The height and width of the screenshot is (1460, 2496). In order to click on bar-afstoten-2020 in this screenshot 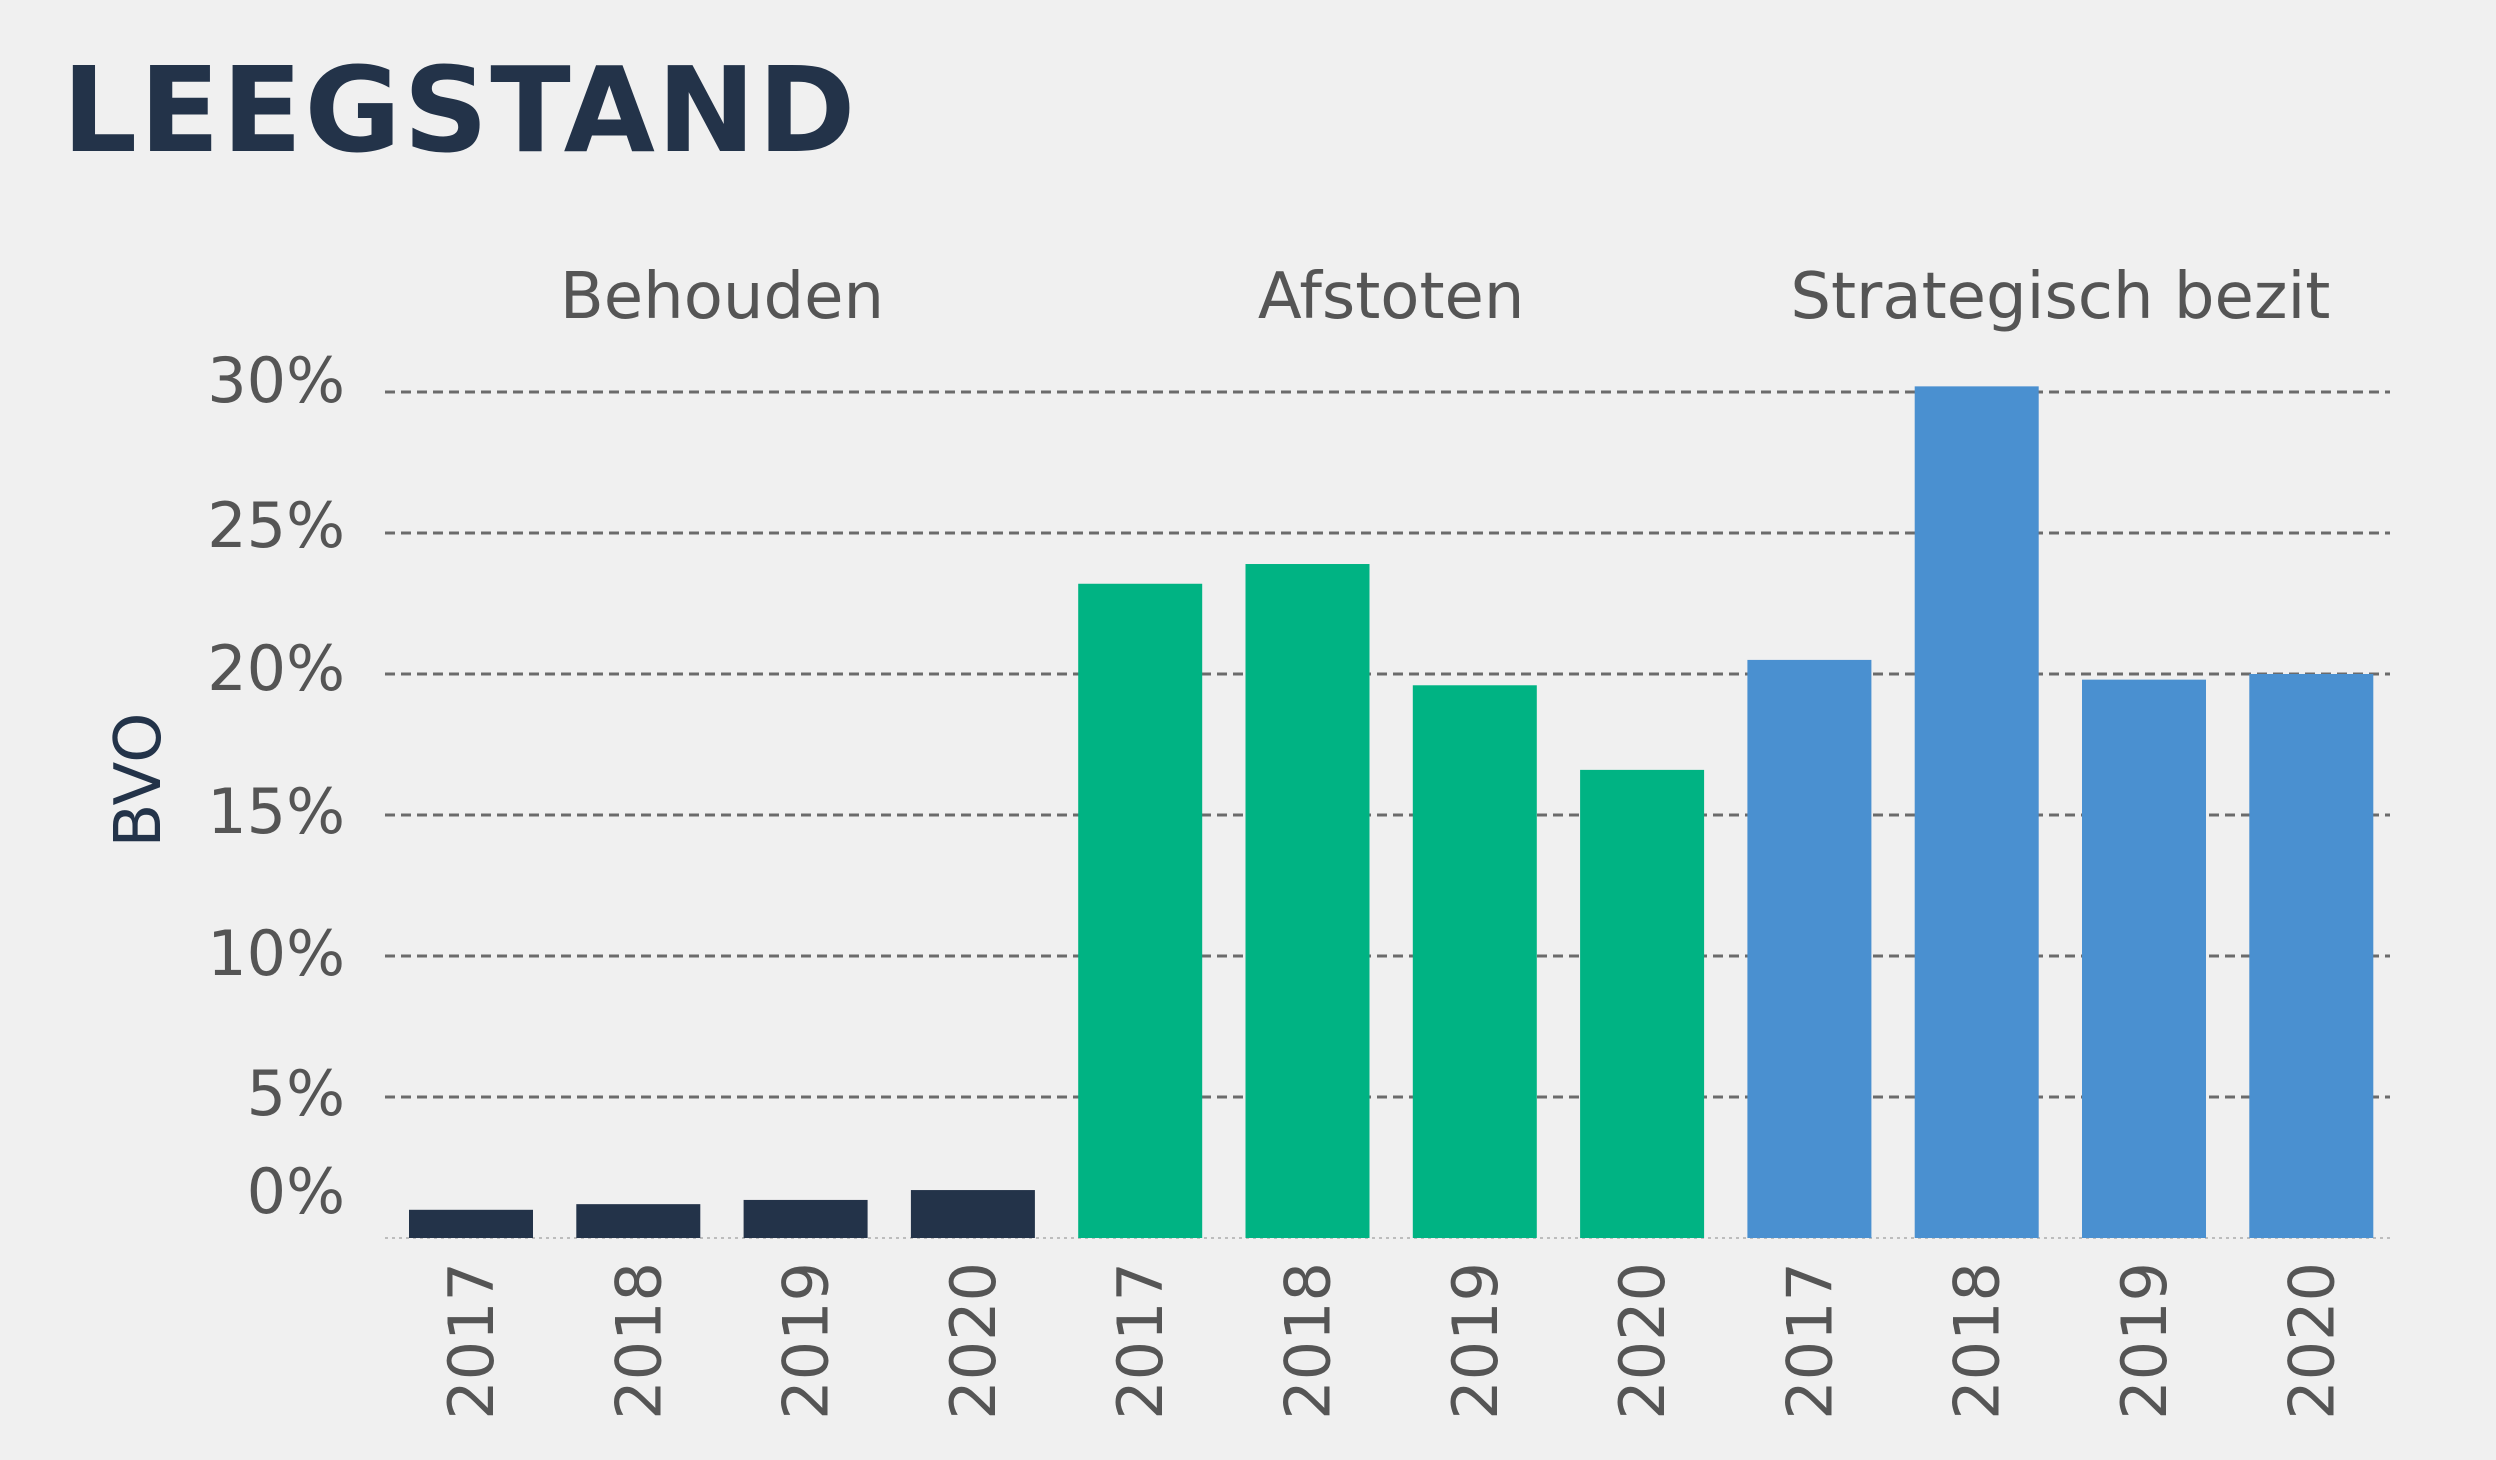, I will do `click(1642, 1003)`.